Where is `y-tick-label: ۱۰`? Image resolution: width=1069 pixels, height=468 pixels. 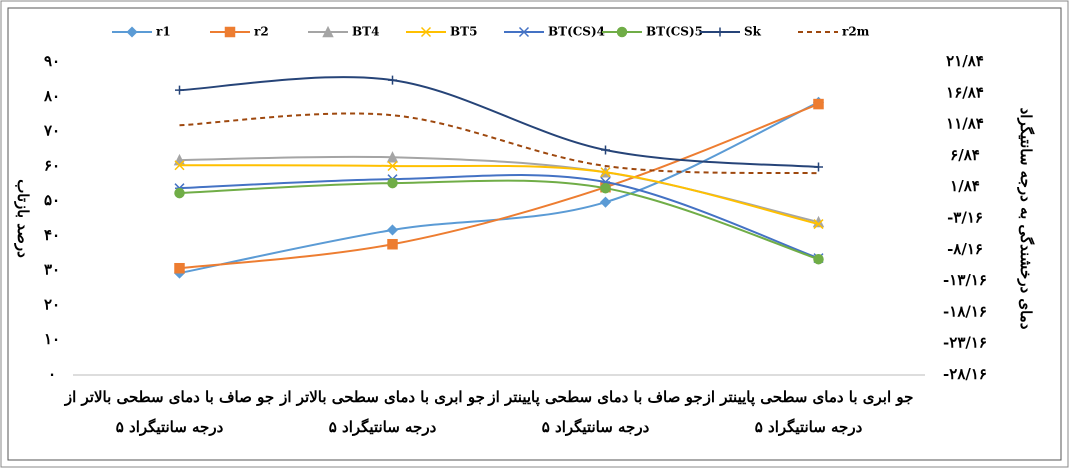
y-tick-label: ۱۰ is located at coordinates (52, 339).